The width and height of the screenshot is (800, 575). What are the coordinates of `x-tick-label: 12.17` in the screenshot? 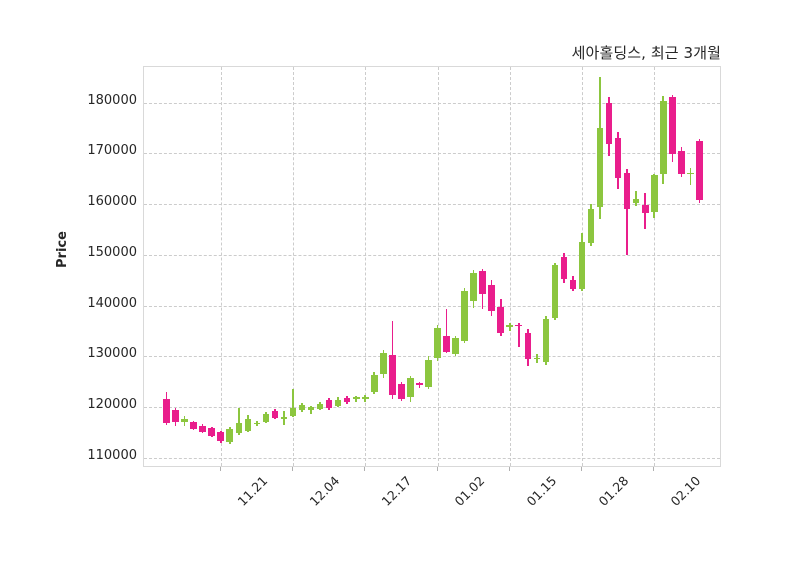 It's located at (396, 491).